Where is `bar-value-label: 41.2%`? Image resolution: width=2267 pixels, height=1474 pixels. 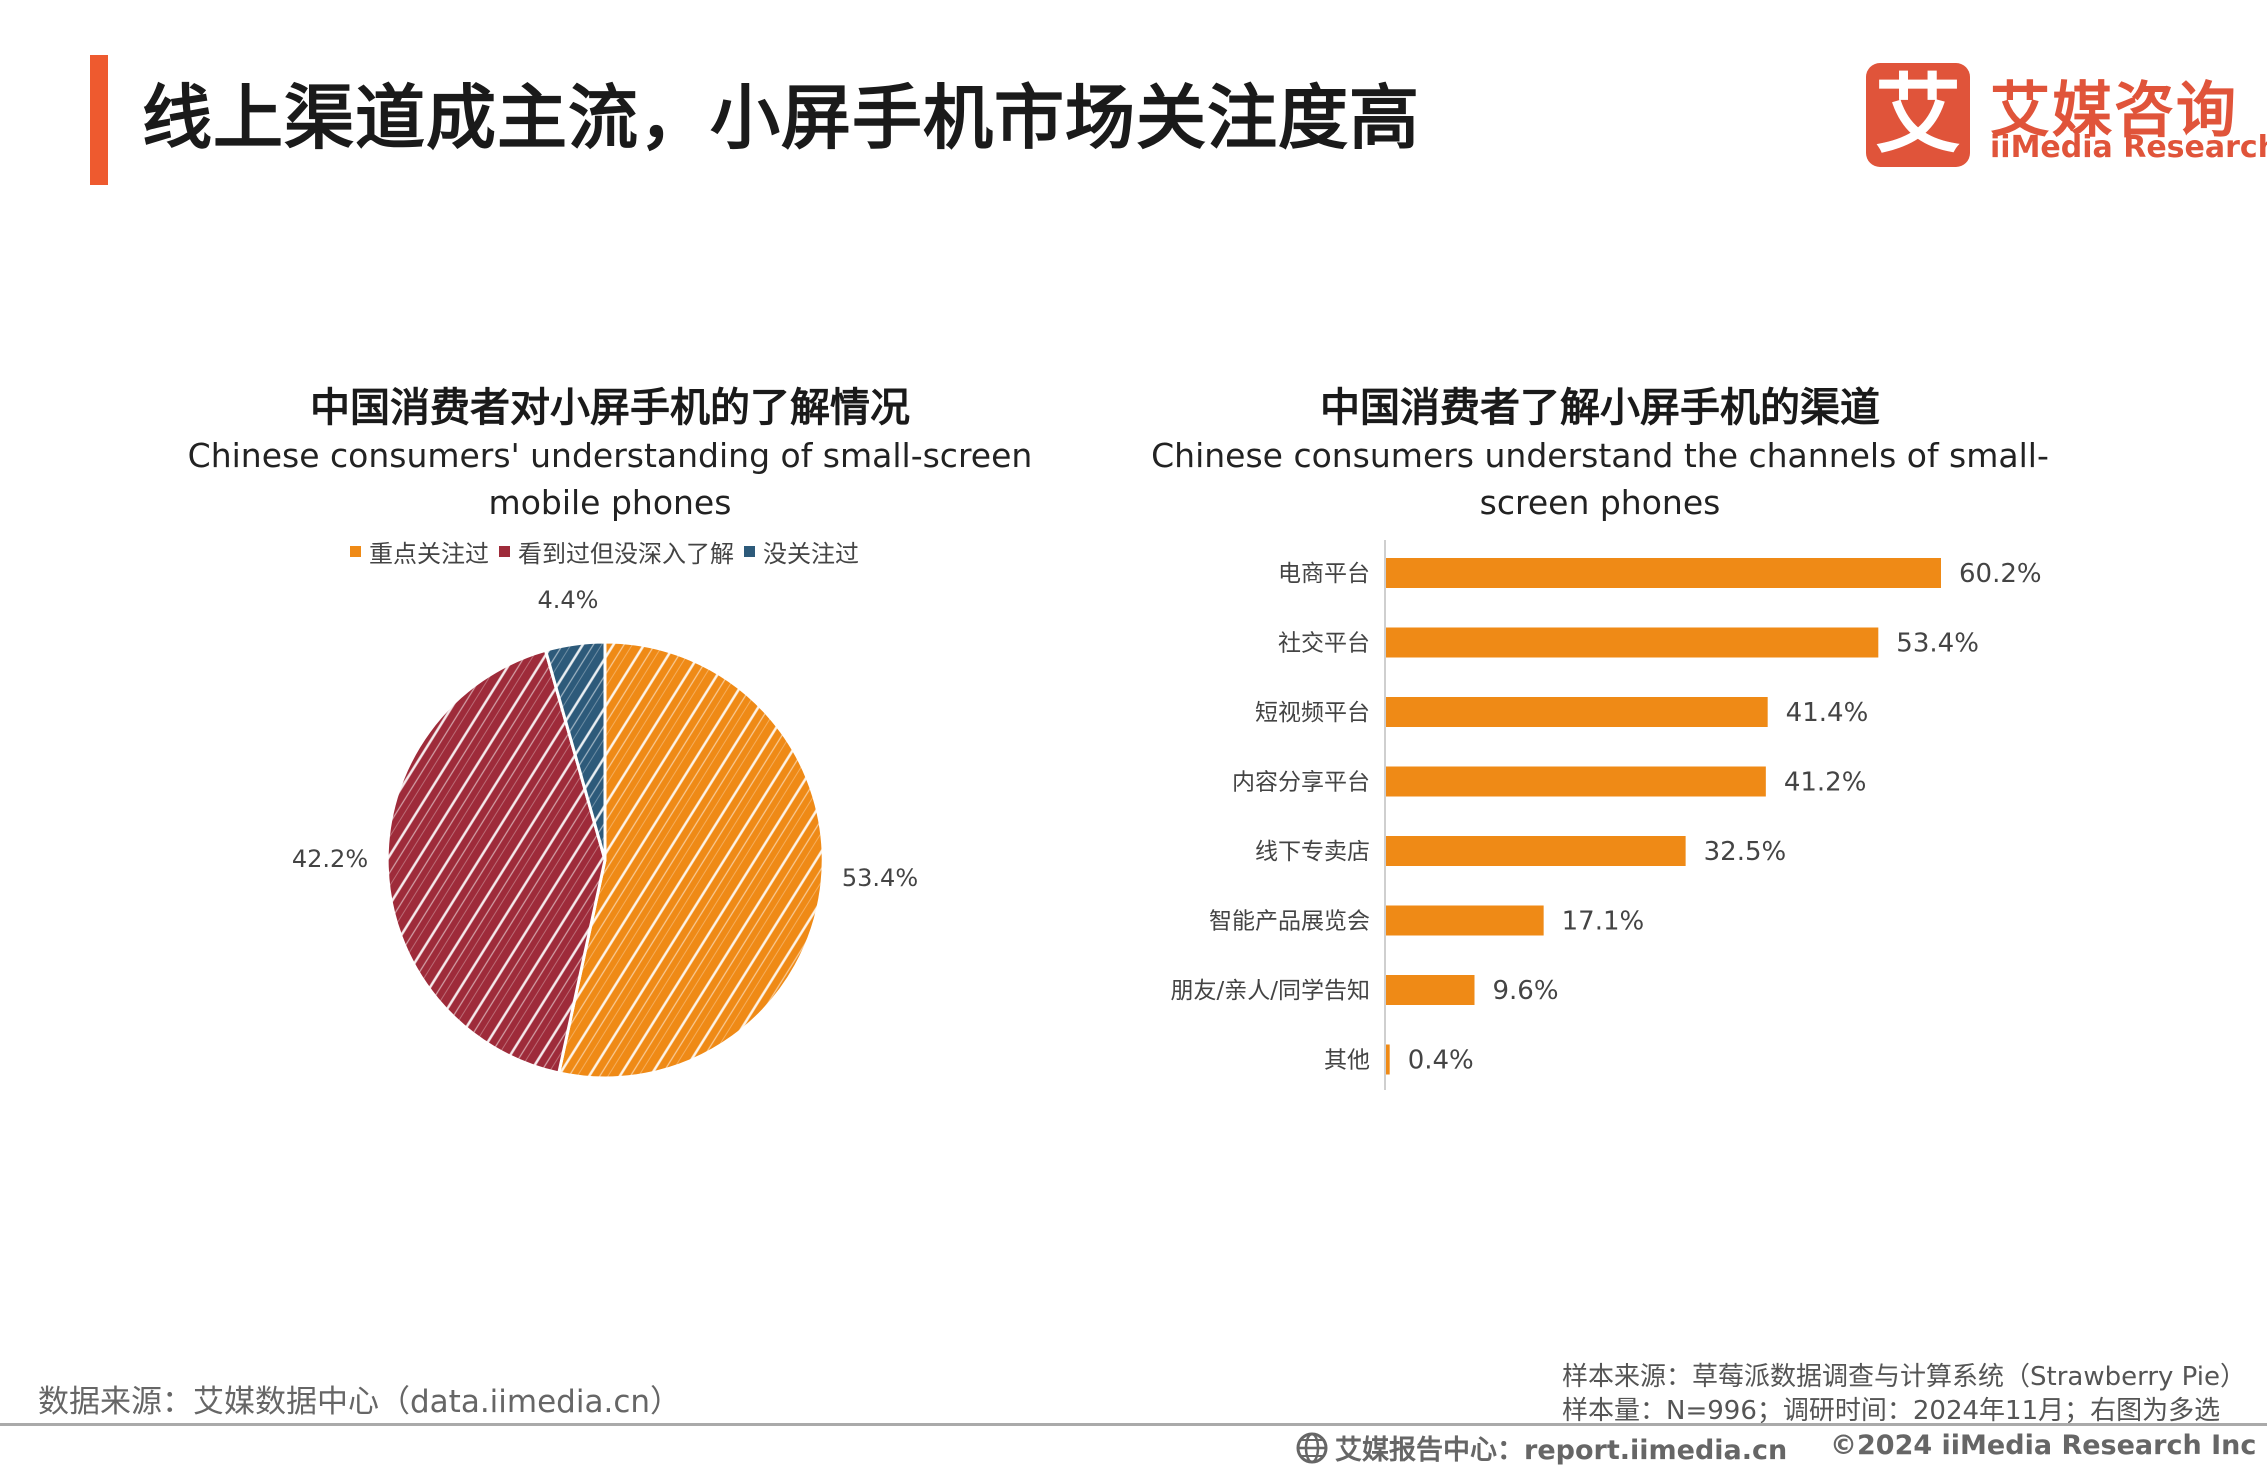 bar-value-label: 41.2% is located at coordinates (1825, 783).